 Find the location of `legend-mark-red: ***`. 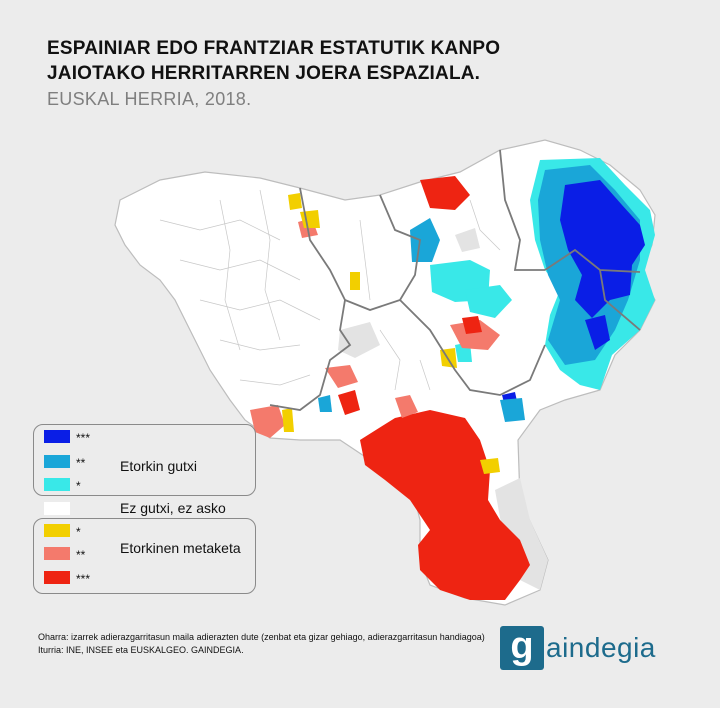

legend-mark-red: *** is located at coordinates (83, 579).